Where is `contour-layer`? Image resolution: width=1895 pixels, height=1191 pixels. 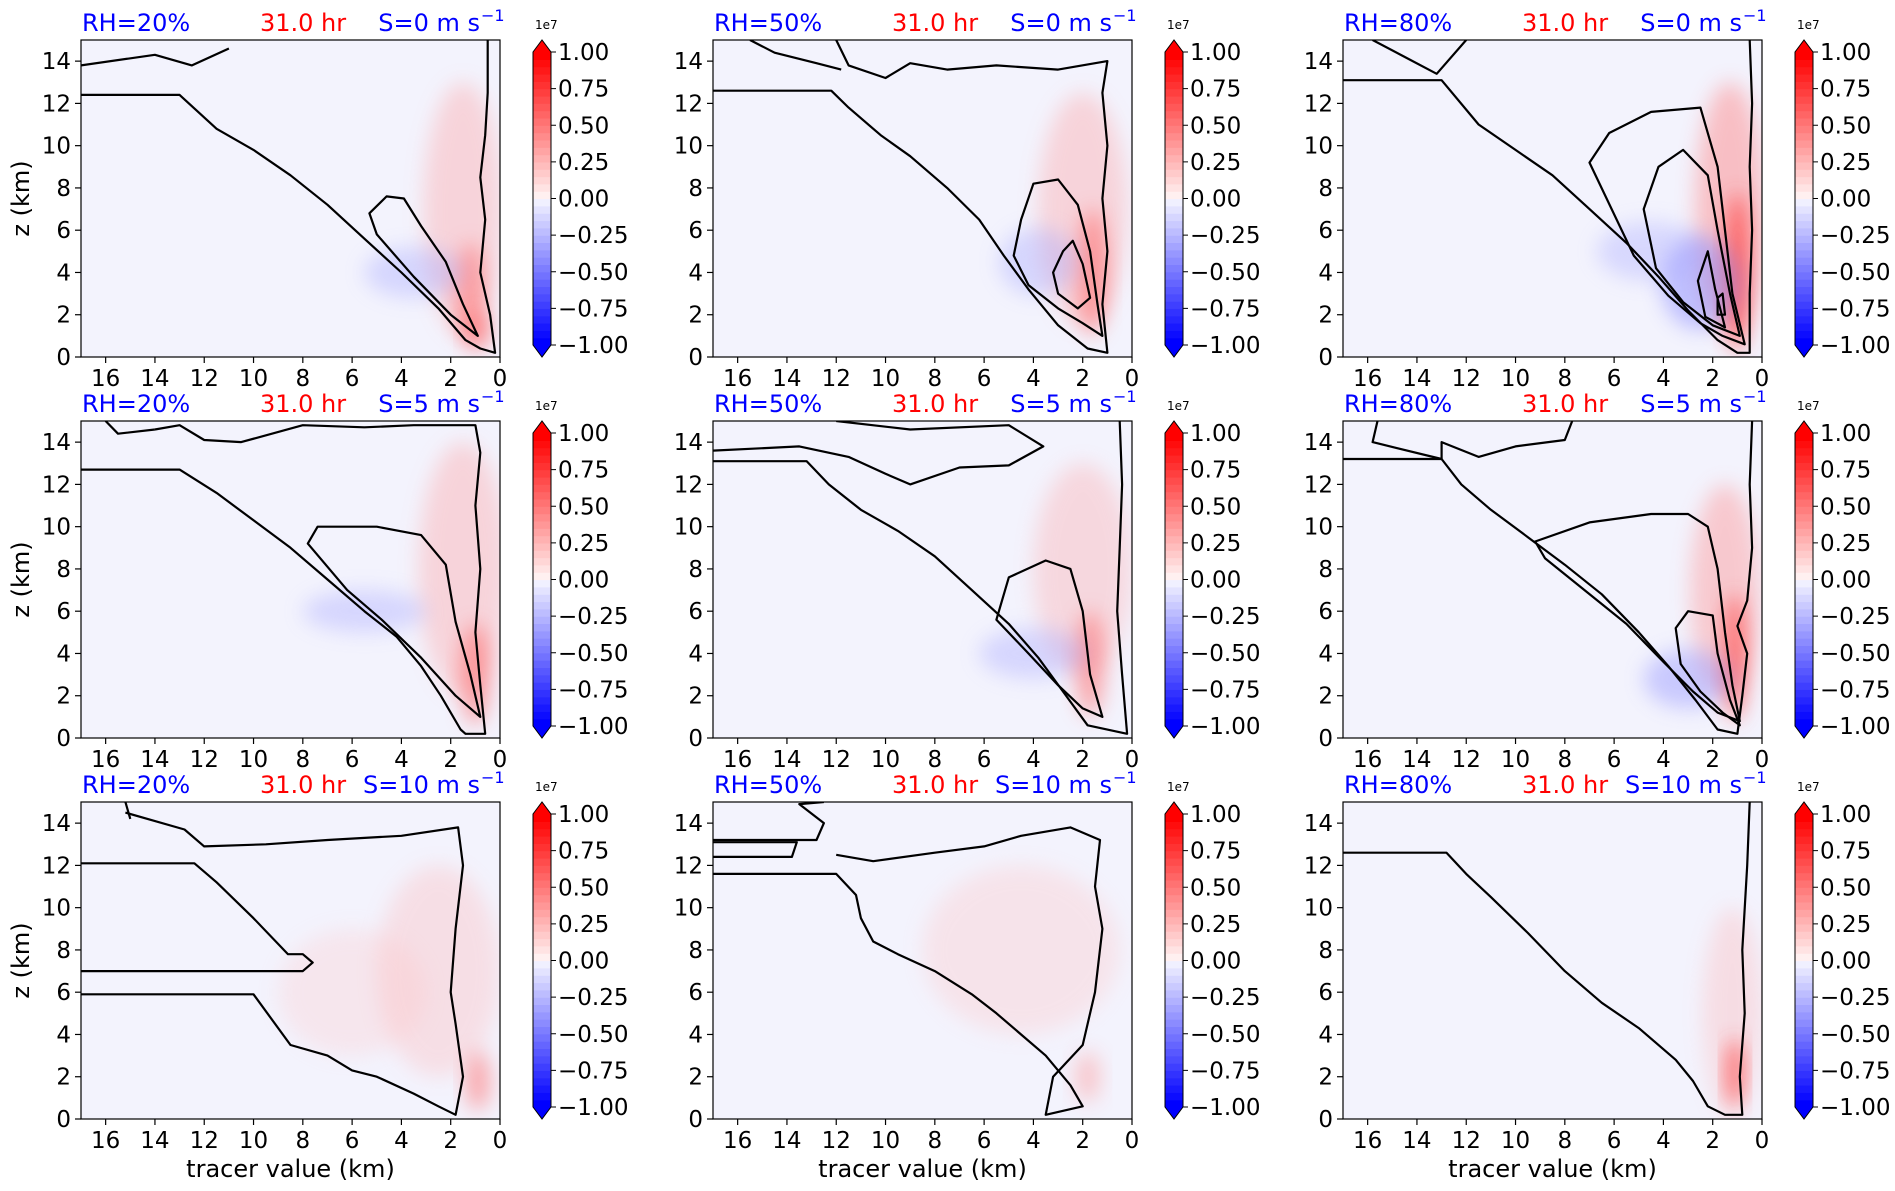 contour-layer is located at coordinates (289, 197).